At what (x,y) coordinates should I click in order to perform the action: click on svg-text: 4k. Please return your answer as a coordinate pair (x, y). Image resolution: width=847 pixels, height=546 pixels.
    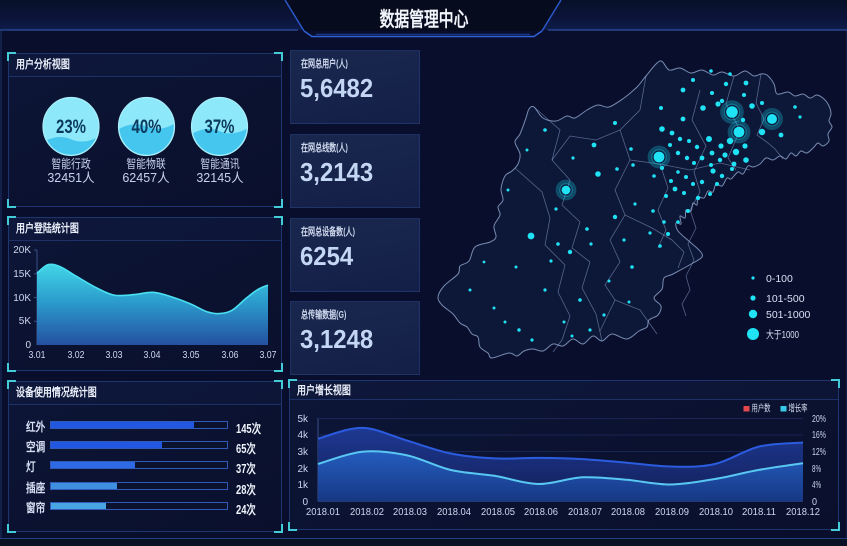
    Looking at the image, I should click on (303, 435).